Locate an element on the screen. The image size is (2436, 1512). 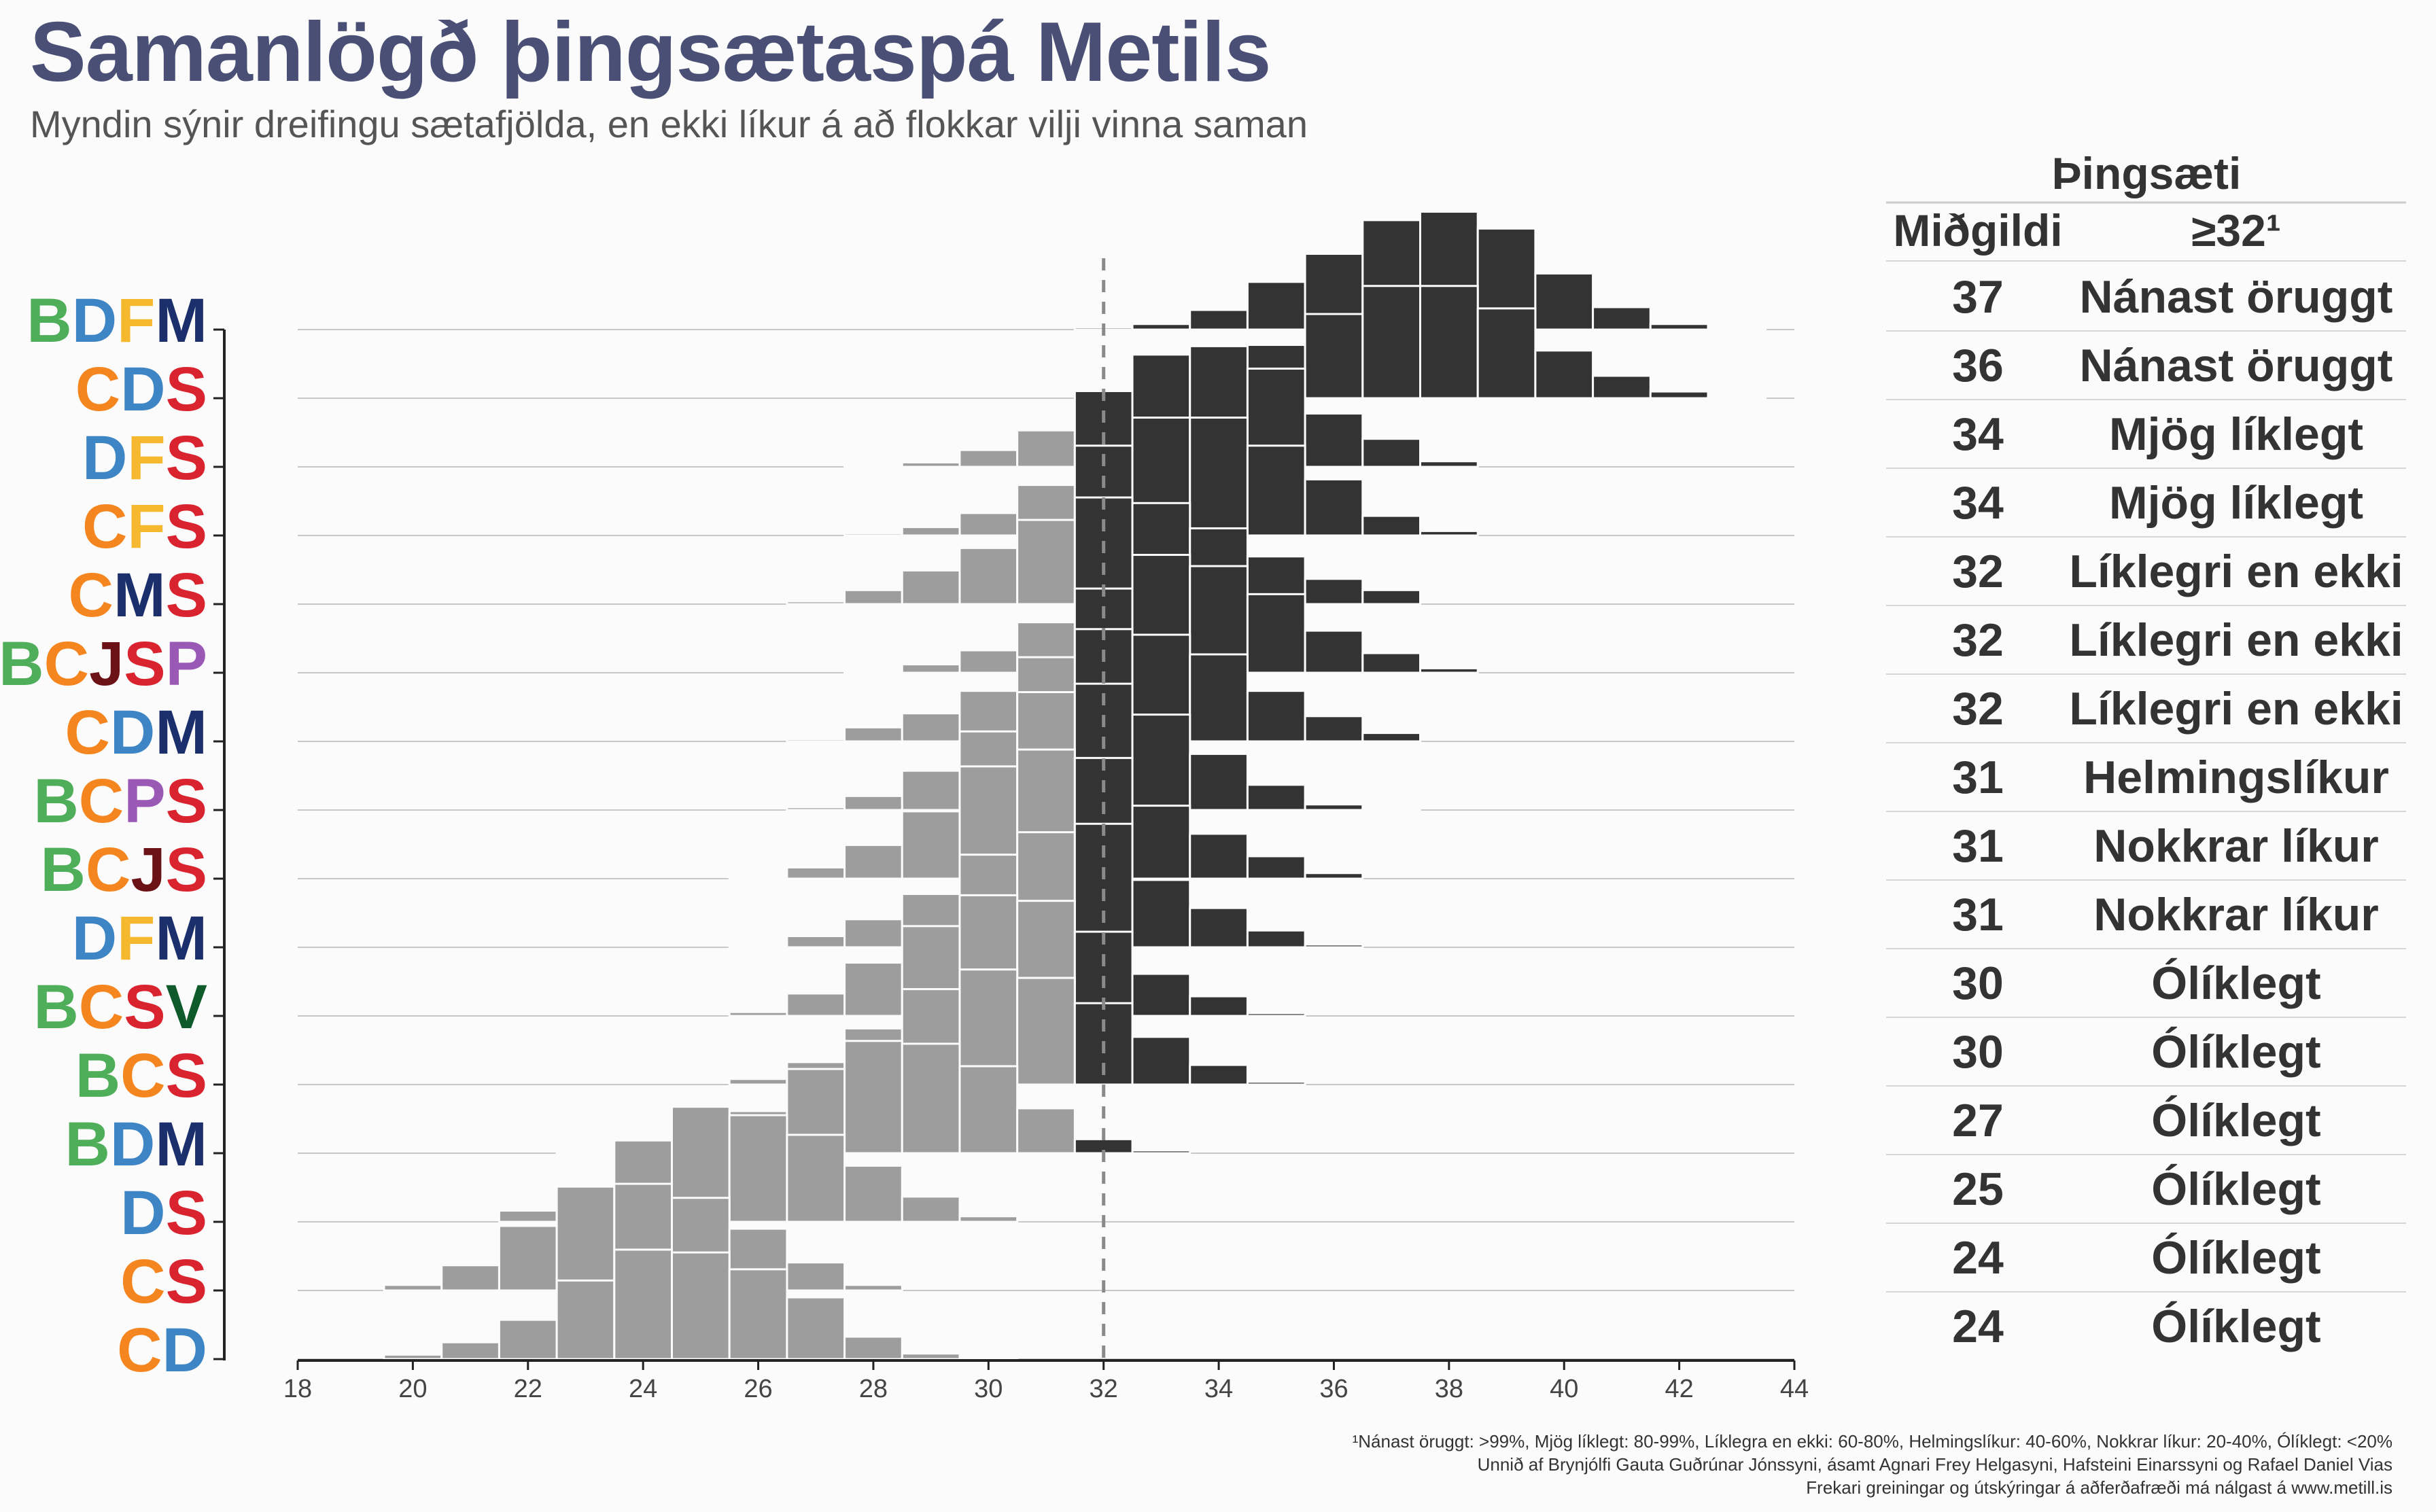
coalition-label-dfm: DFM is located at coordinates (139, 939).